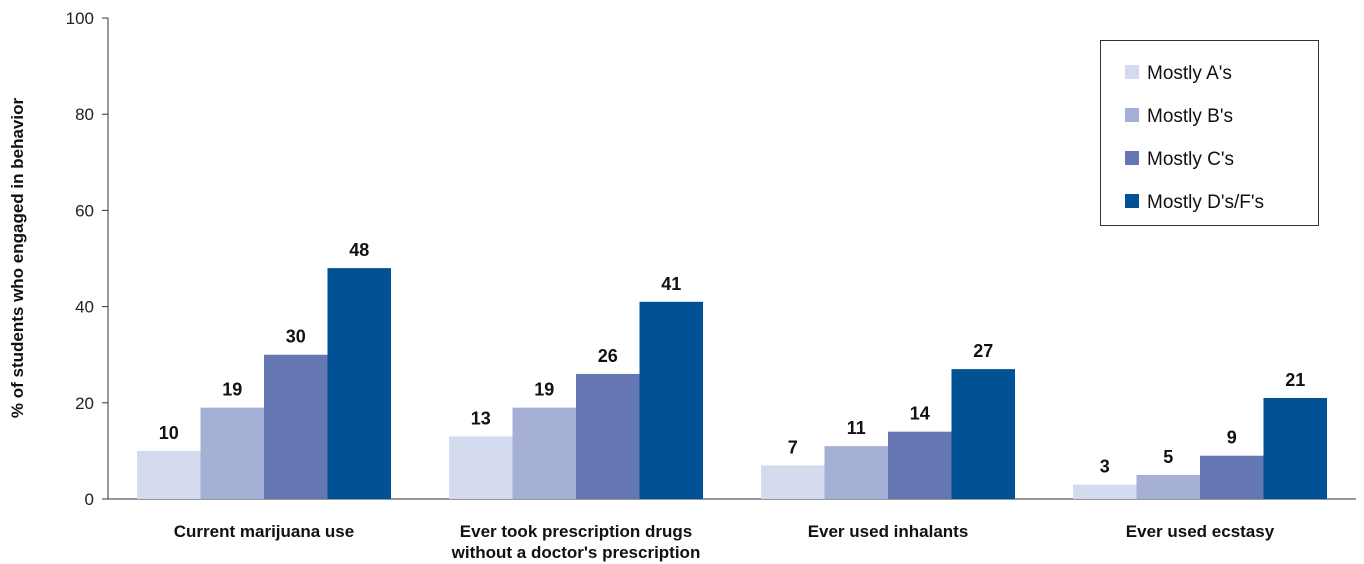 The width and height of the screenshot is (1364, 564). I want to click on data-label: 13, so click(481, 418).